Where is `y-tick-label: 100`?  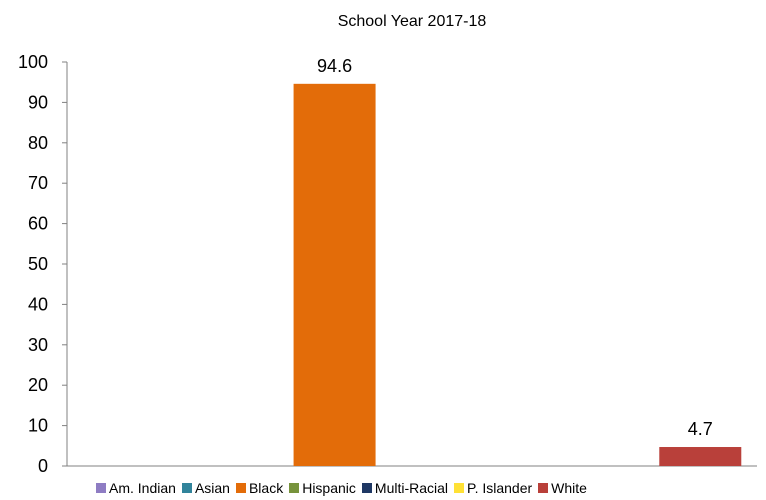 y-tick-label: 100 is located at coordinates (33, 62).